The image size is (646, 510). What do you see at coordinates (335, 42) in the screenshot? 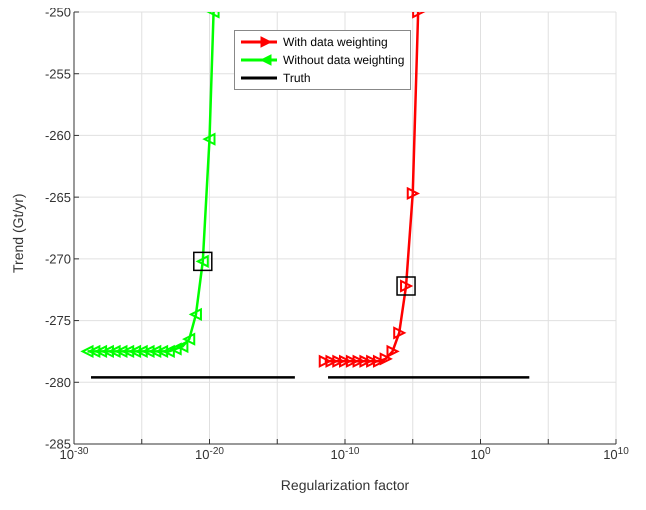
I see `legend-label: With data weighting` at bounding box center [335, 42].